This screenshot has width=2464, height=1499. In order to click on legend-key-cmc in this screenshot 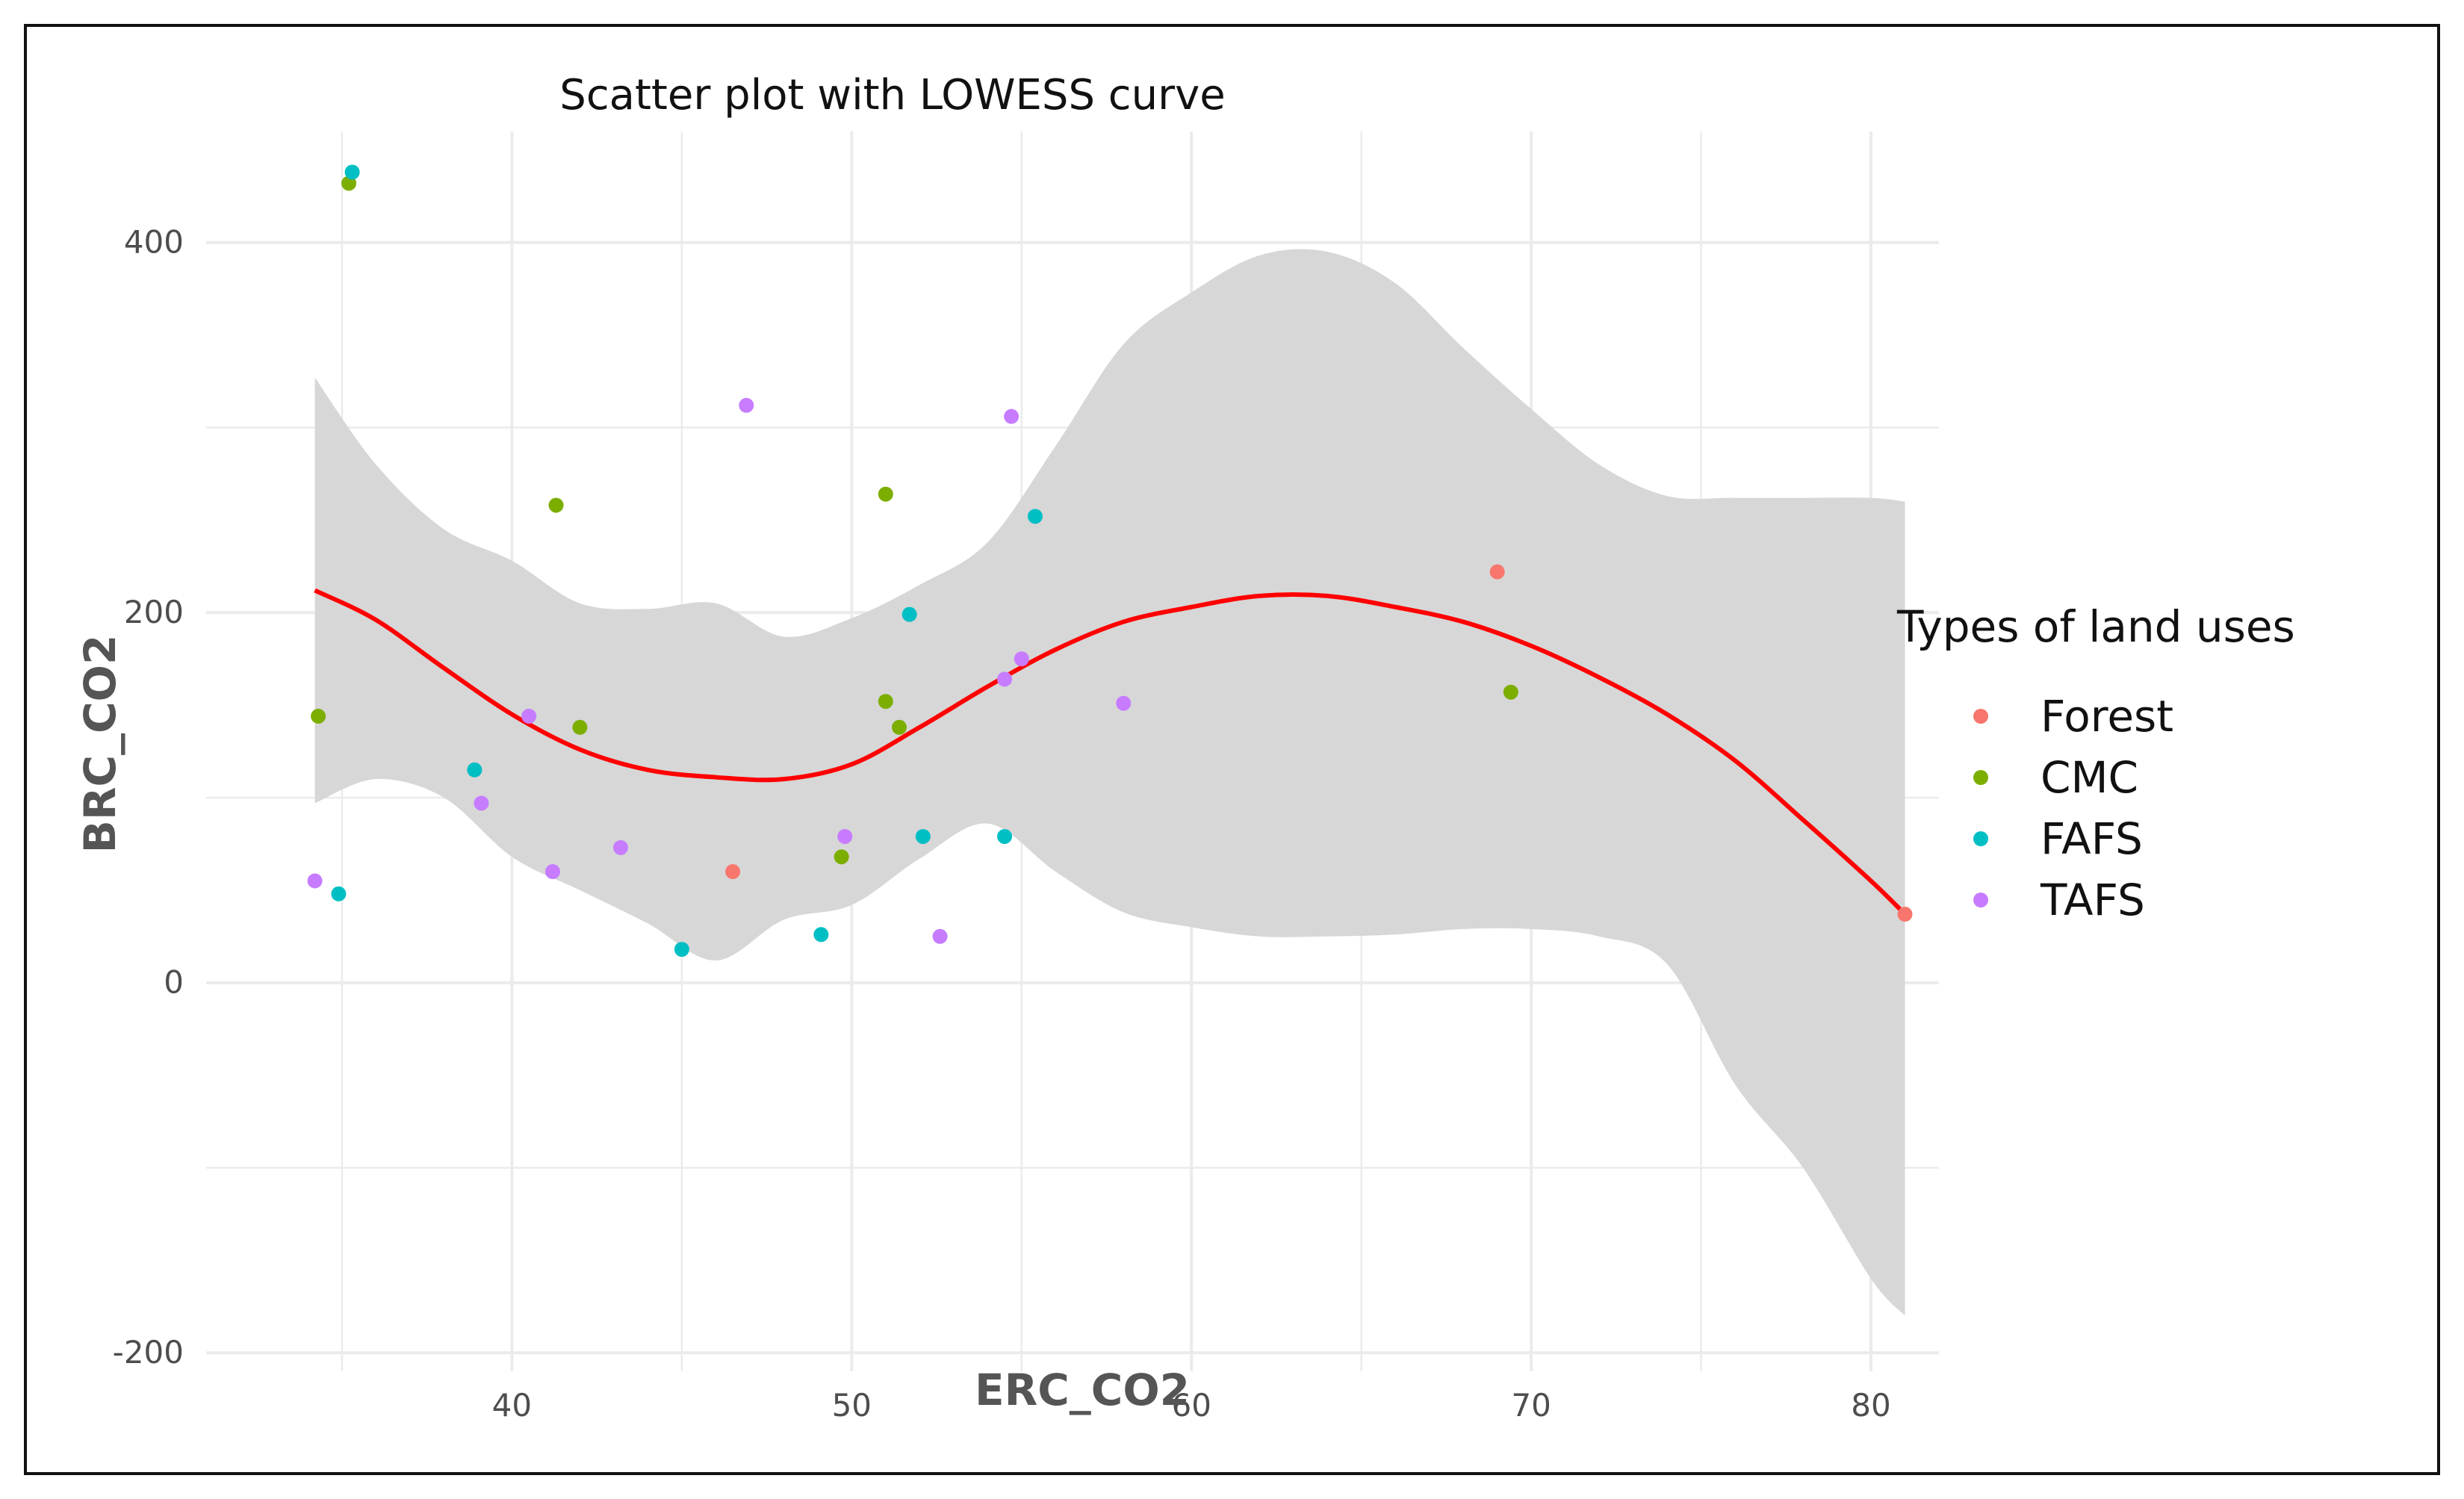, I will do `click(1980, 777)`.